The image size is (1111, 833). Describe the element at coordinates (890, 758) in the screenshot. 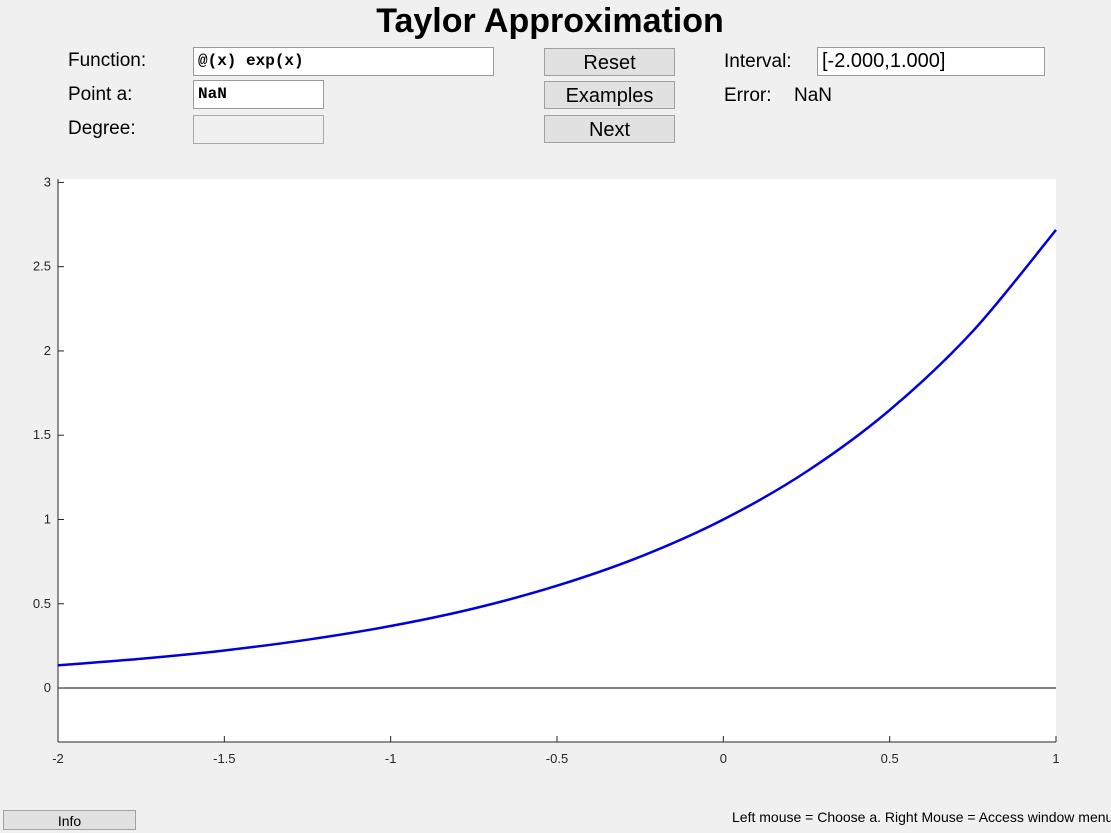

I see `x-tick-label: 0.5` at that location.